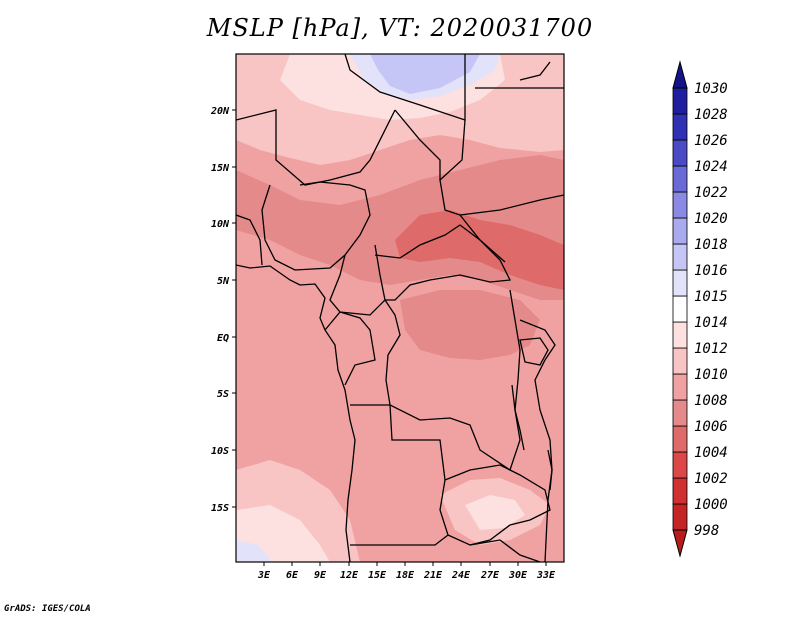 The height and width of the screenshot is (618, 800). Describe the element at coordinates (550, 470) in the screenshot. I see `lake-malawi` at that location.